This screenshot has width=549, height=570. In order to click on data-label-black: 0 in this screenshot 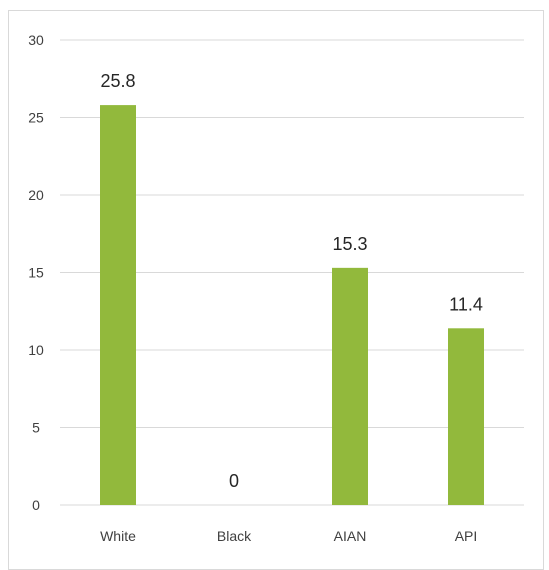, I will do `click(234, 481)`.